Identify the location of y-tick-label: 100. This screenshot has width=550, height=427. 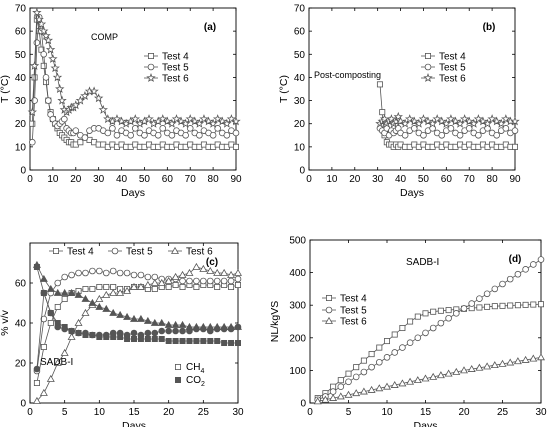
(297, 371).